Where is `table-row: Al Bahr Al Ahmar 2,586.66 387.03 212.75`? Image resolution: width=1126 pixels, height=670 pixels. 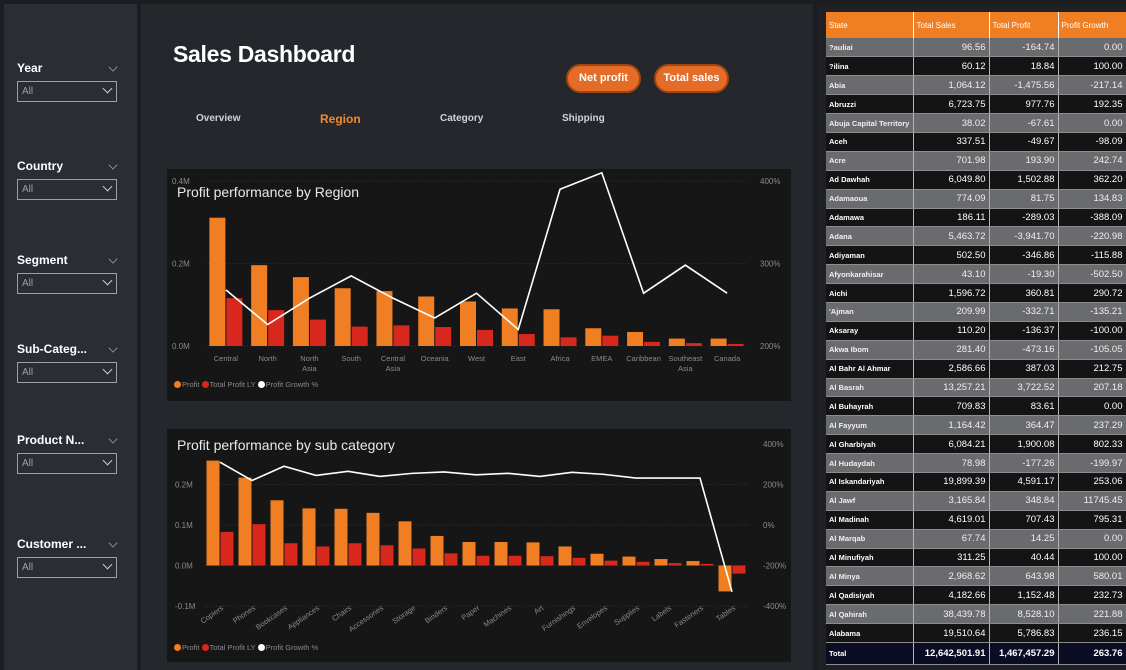 table-row: Al Bahr Al Ahmar 2,586.66 387.03 212.75 is located at coordinates (976, 369).